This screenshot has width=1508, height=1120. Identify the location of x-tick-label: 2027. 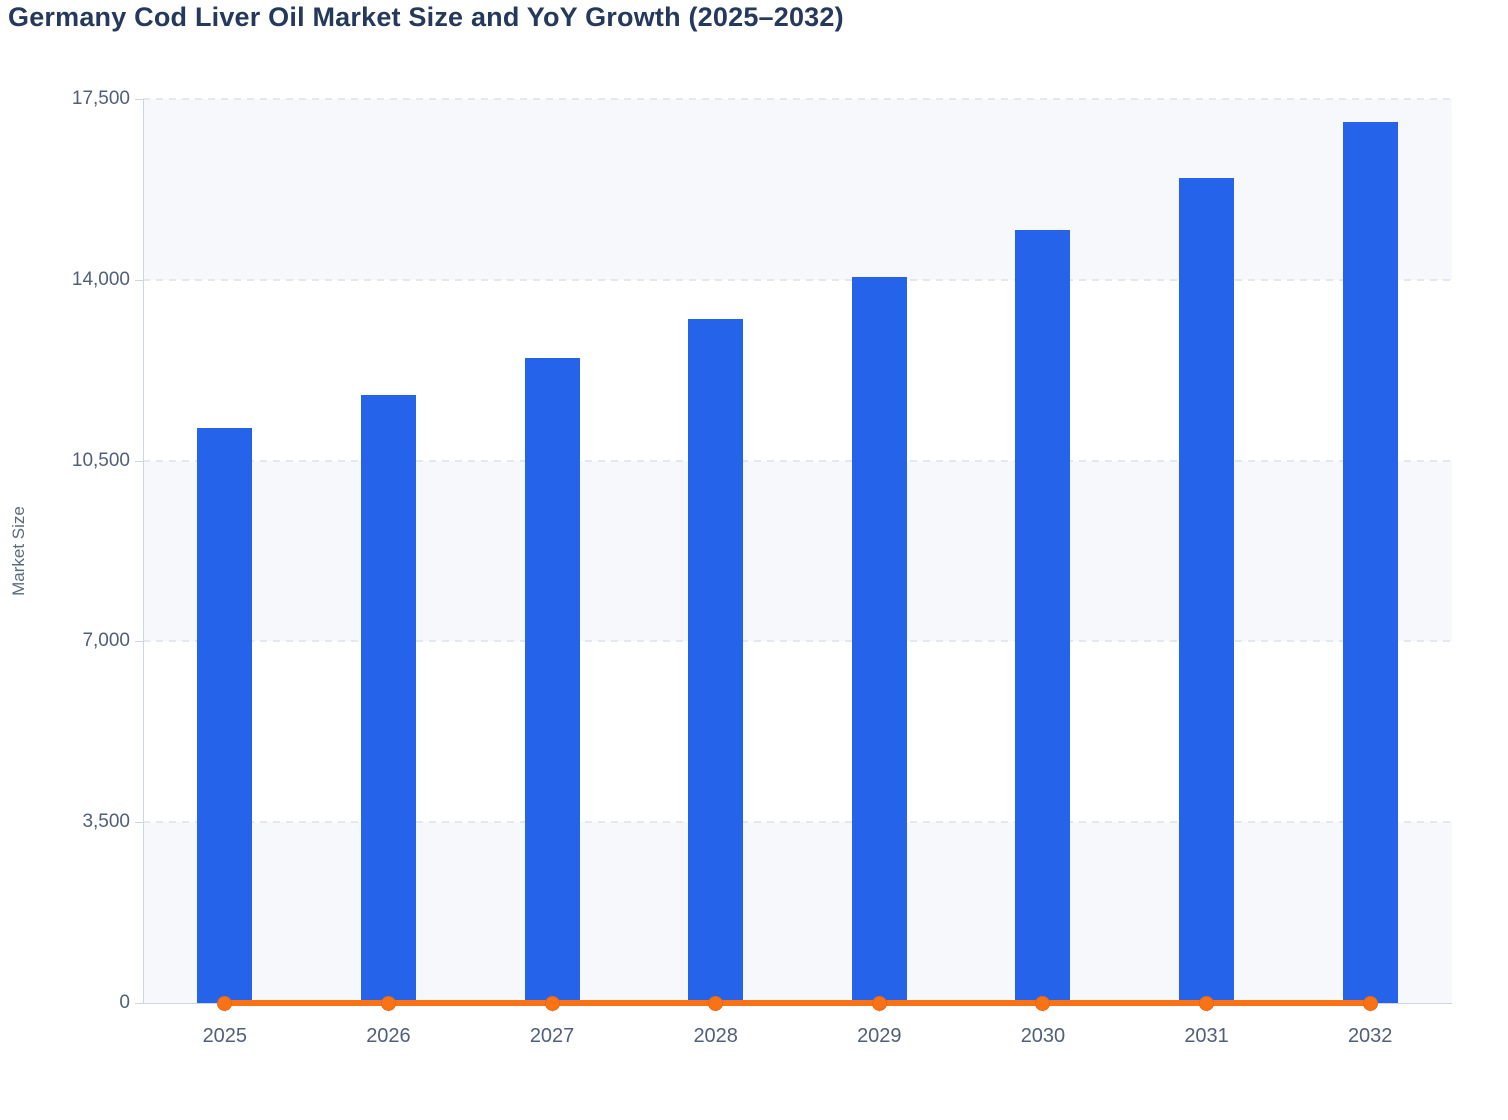
(552, 1036).